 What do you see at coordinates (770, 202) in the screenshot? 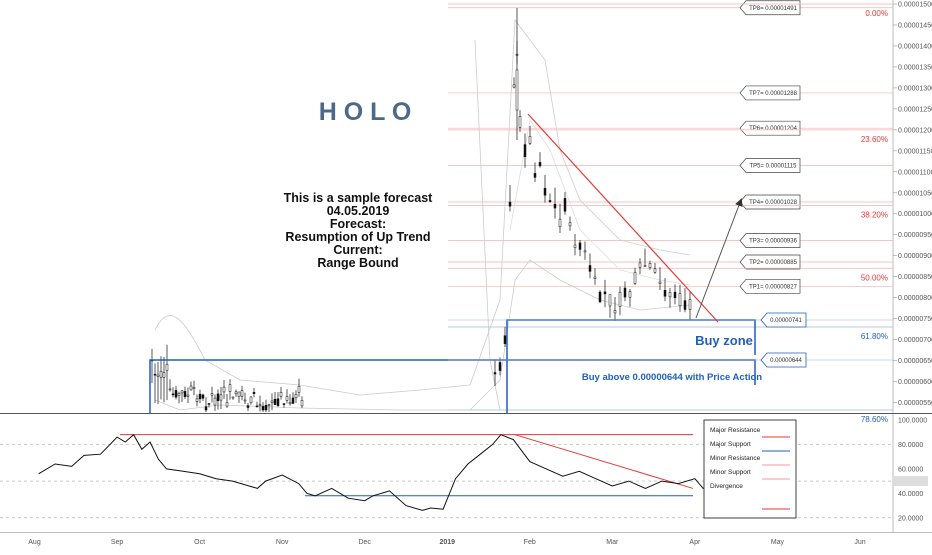
I see `target-callout: TP4= 0.00001028` at bounding box center [770, 202].